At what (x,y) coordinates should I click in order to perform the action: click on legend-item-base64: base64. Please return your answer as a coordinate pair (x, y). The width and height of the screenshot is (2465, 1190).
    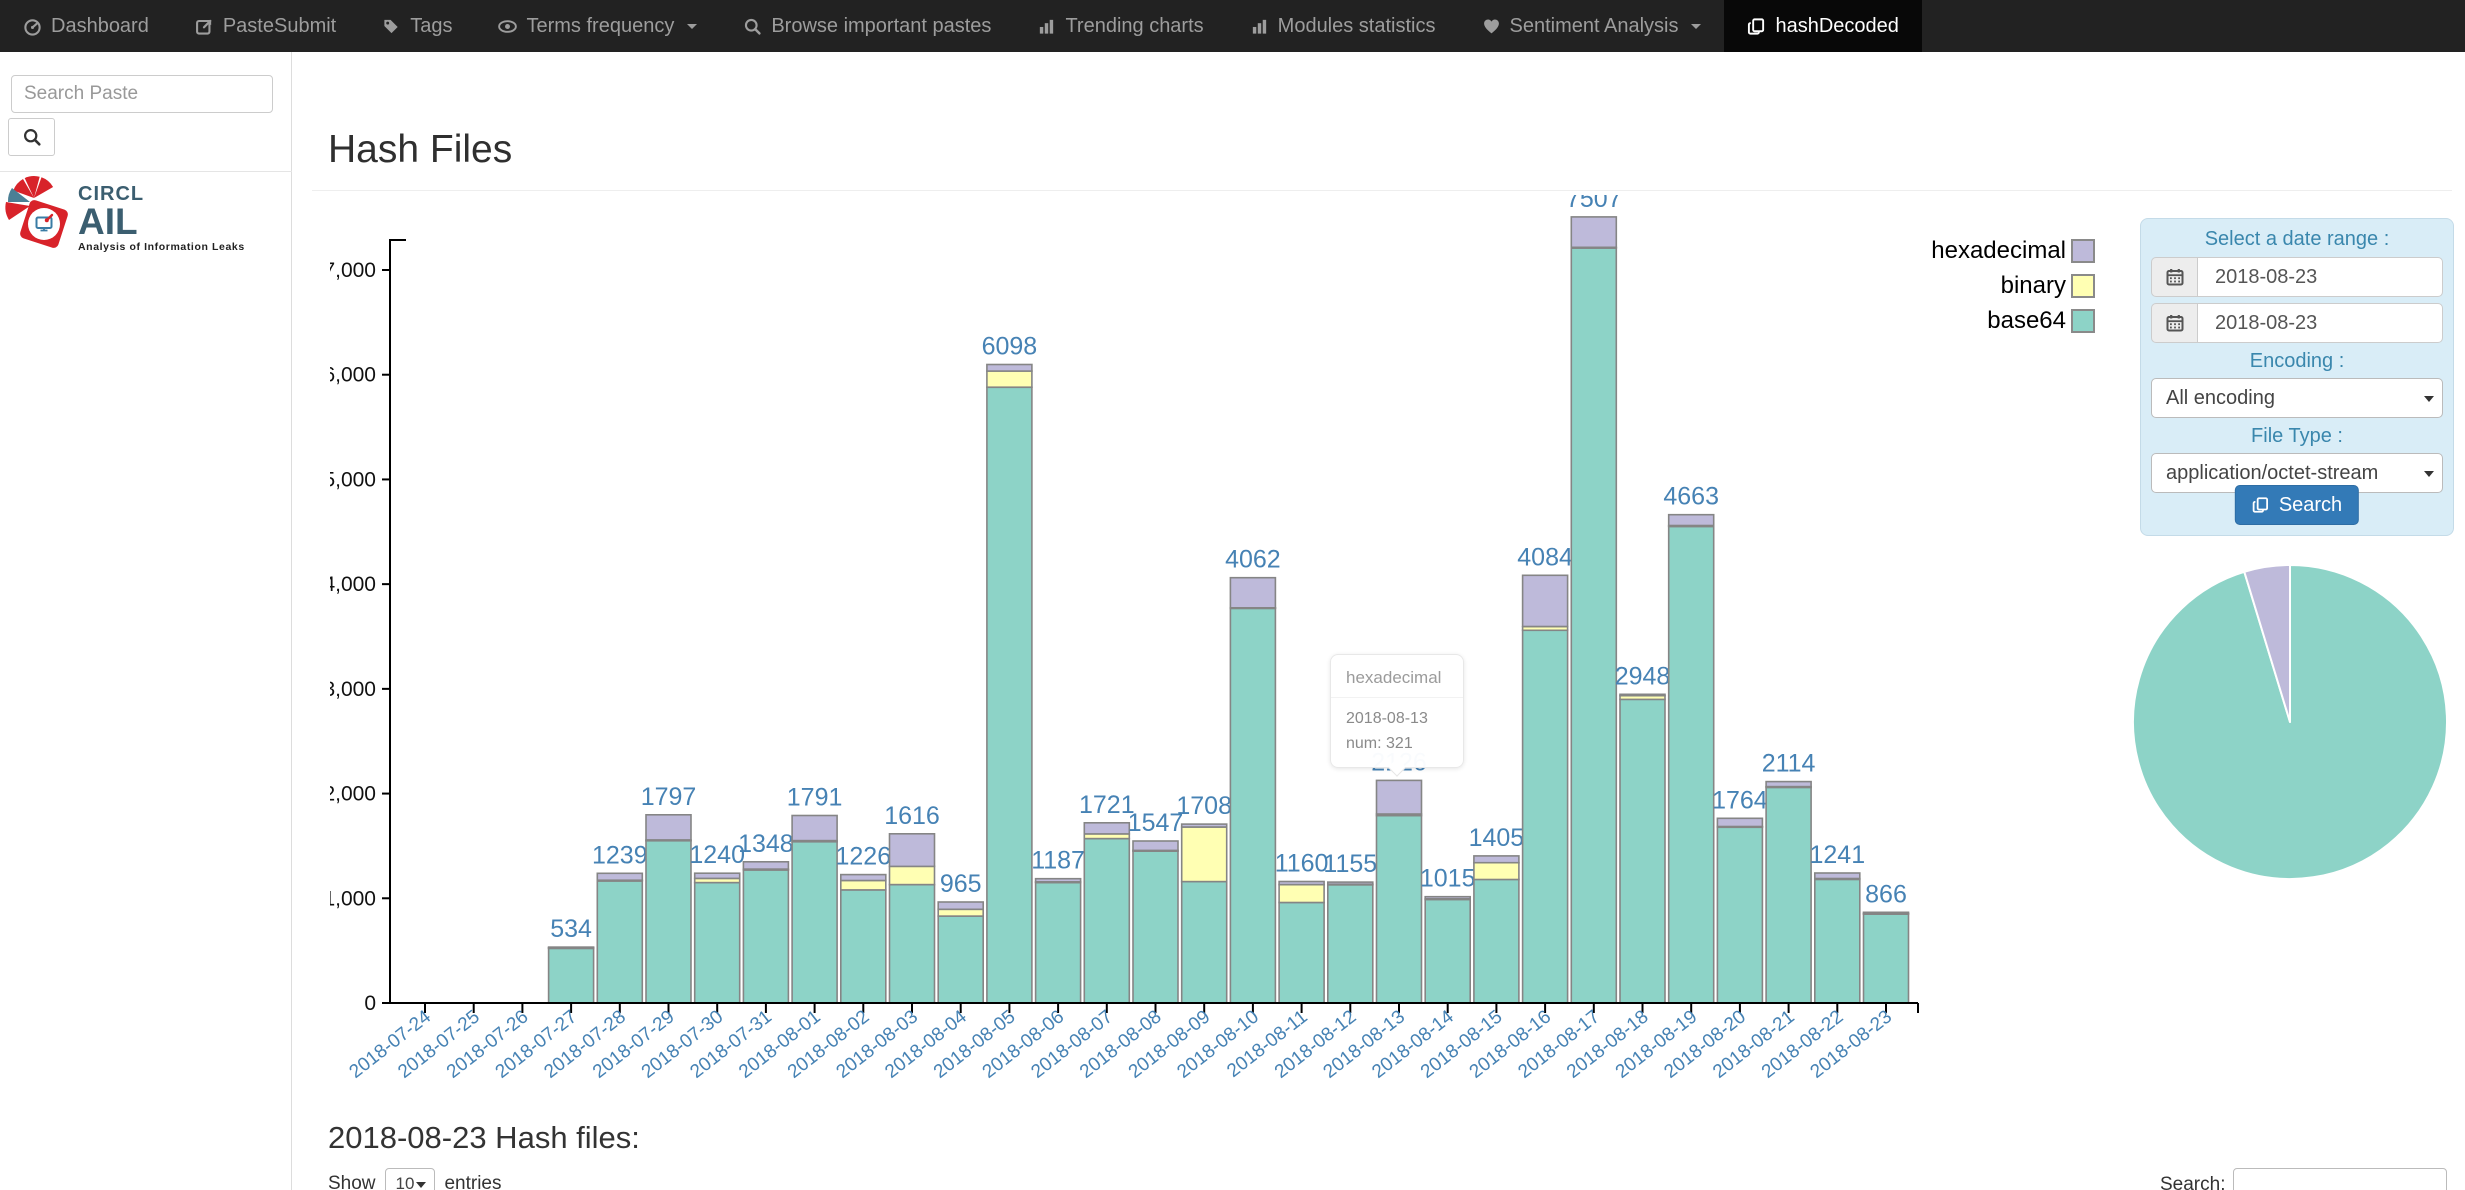
    Looking at the image, I should click on (1962, 320).